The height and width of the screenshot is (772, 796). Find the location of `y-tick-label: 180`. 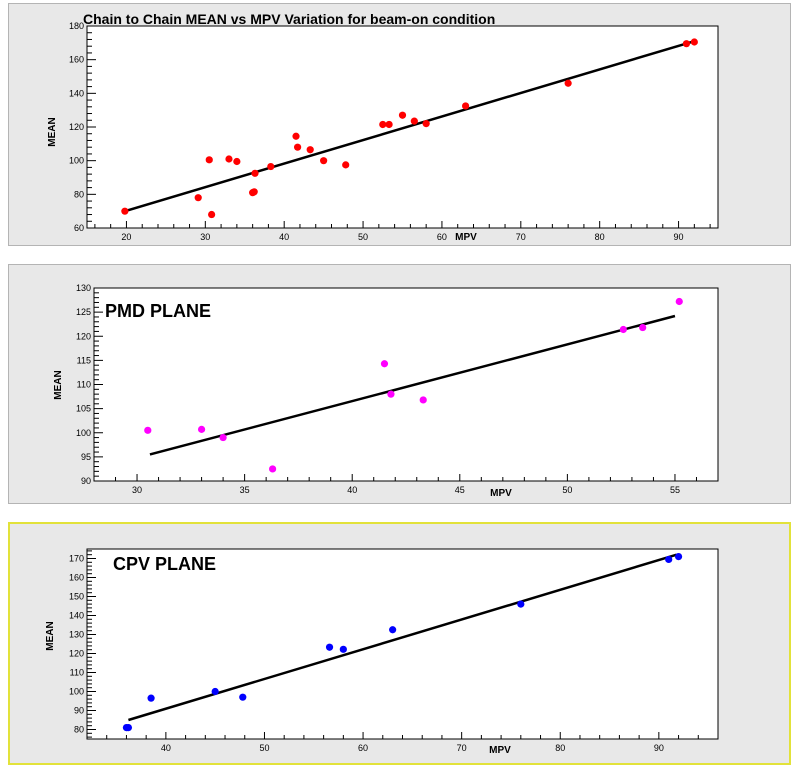

y-tick-label: 180 is located at coordinates (76, 26).